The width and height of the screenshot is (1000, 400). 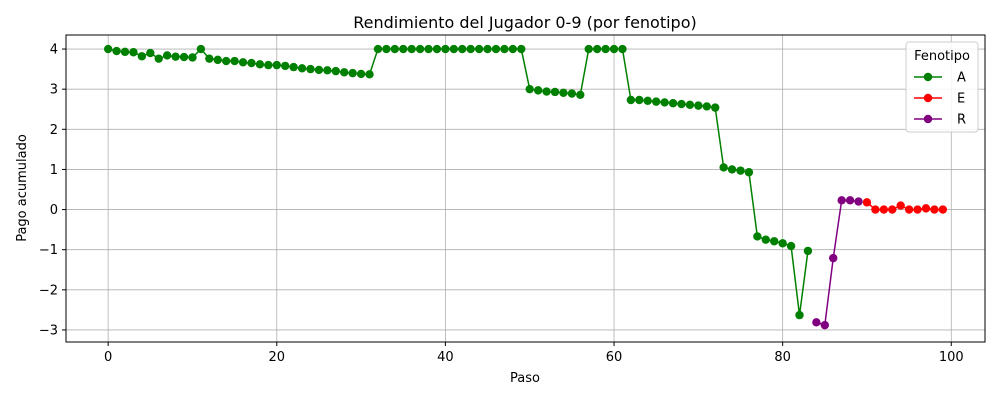 I want to click on y-tick-label: −1, so click(x=48, y=250).